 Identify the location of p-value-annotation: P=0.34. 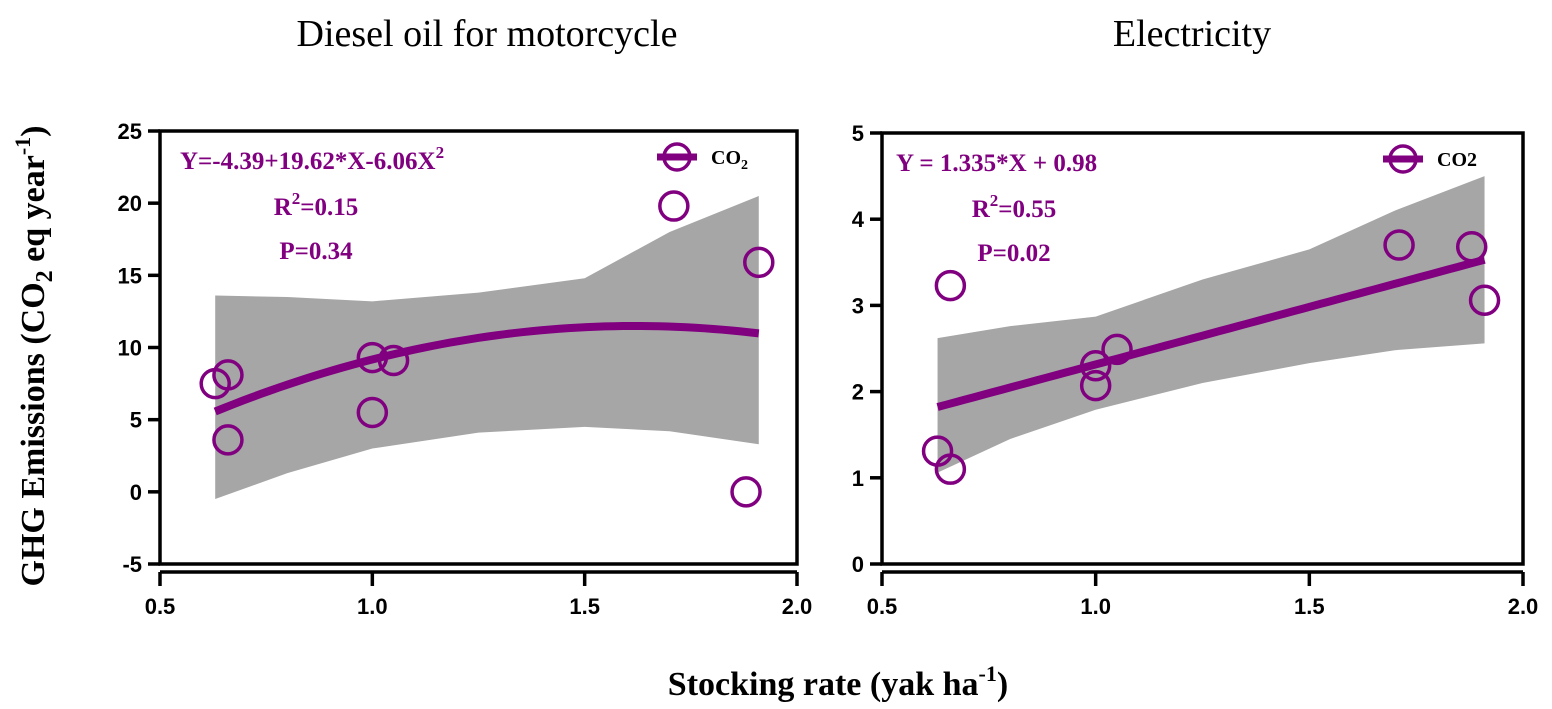
(316, 251).